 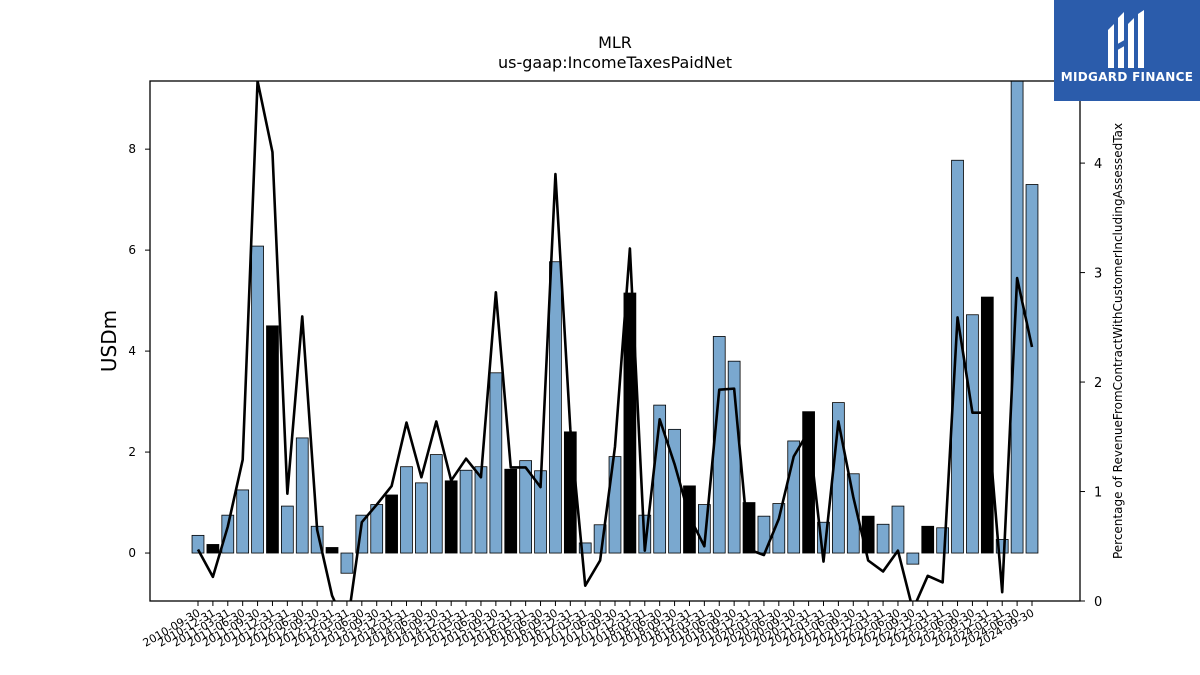 What do you see at coordinates (615, 42) in the screenshot?
I see `chart-title: MLR` at bounding box center [615, 42].